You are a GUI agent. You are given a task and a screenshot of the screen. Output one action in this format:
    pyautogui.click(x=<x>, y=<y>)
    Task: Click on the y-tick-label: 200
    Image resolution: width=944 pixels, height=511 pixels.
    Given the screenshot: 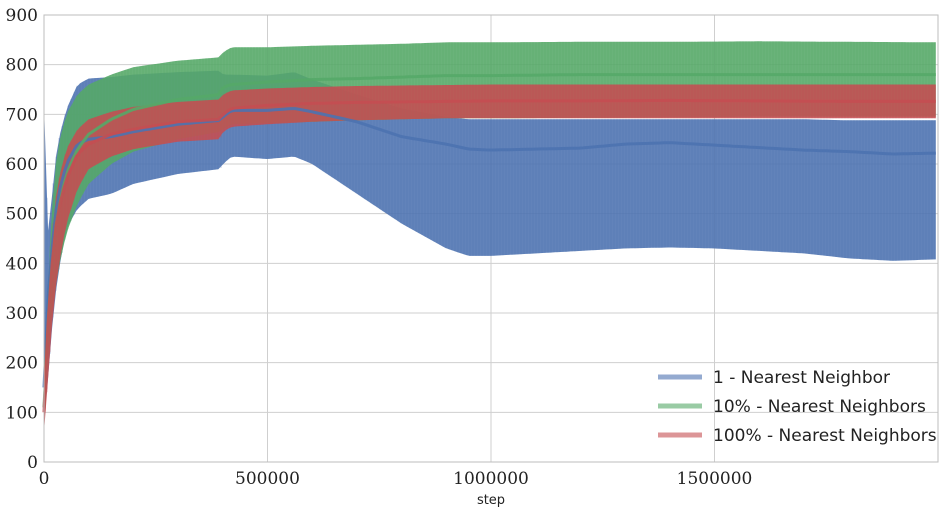 What is the action you would take?
    pyautogui.click(x=22, y=364)
    